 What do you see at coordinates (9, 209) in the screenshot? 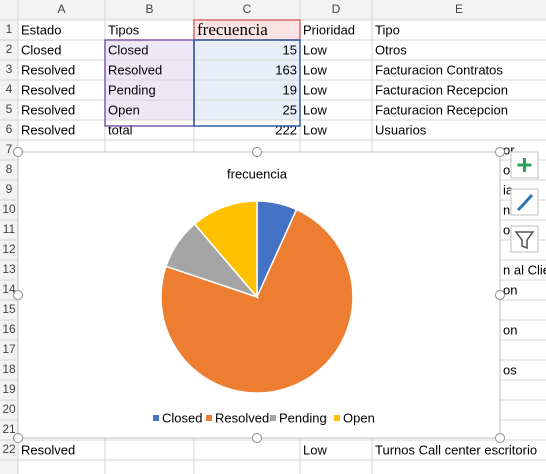
I see `row-header: 10` at bounding box center [9, 209].